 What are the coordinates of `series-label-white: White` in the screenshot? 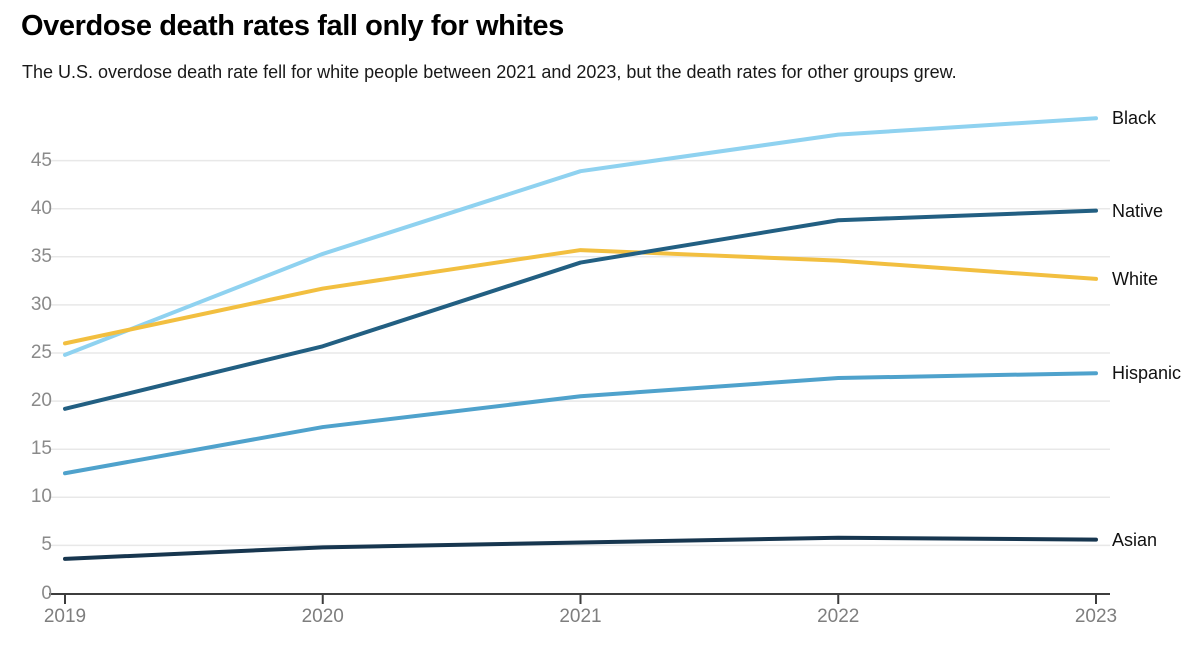 It's located at (1135, 278).